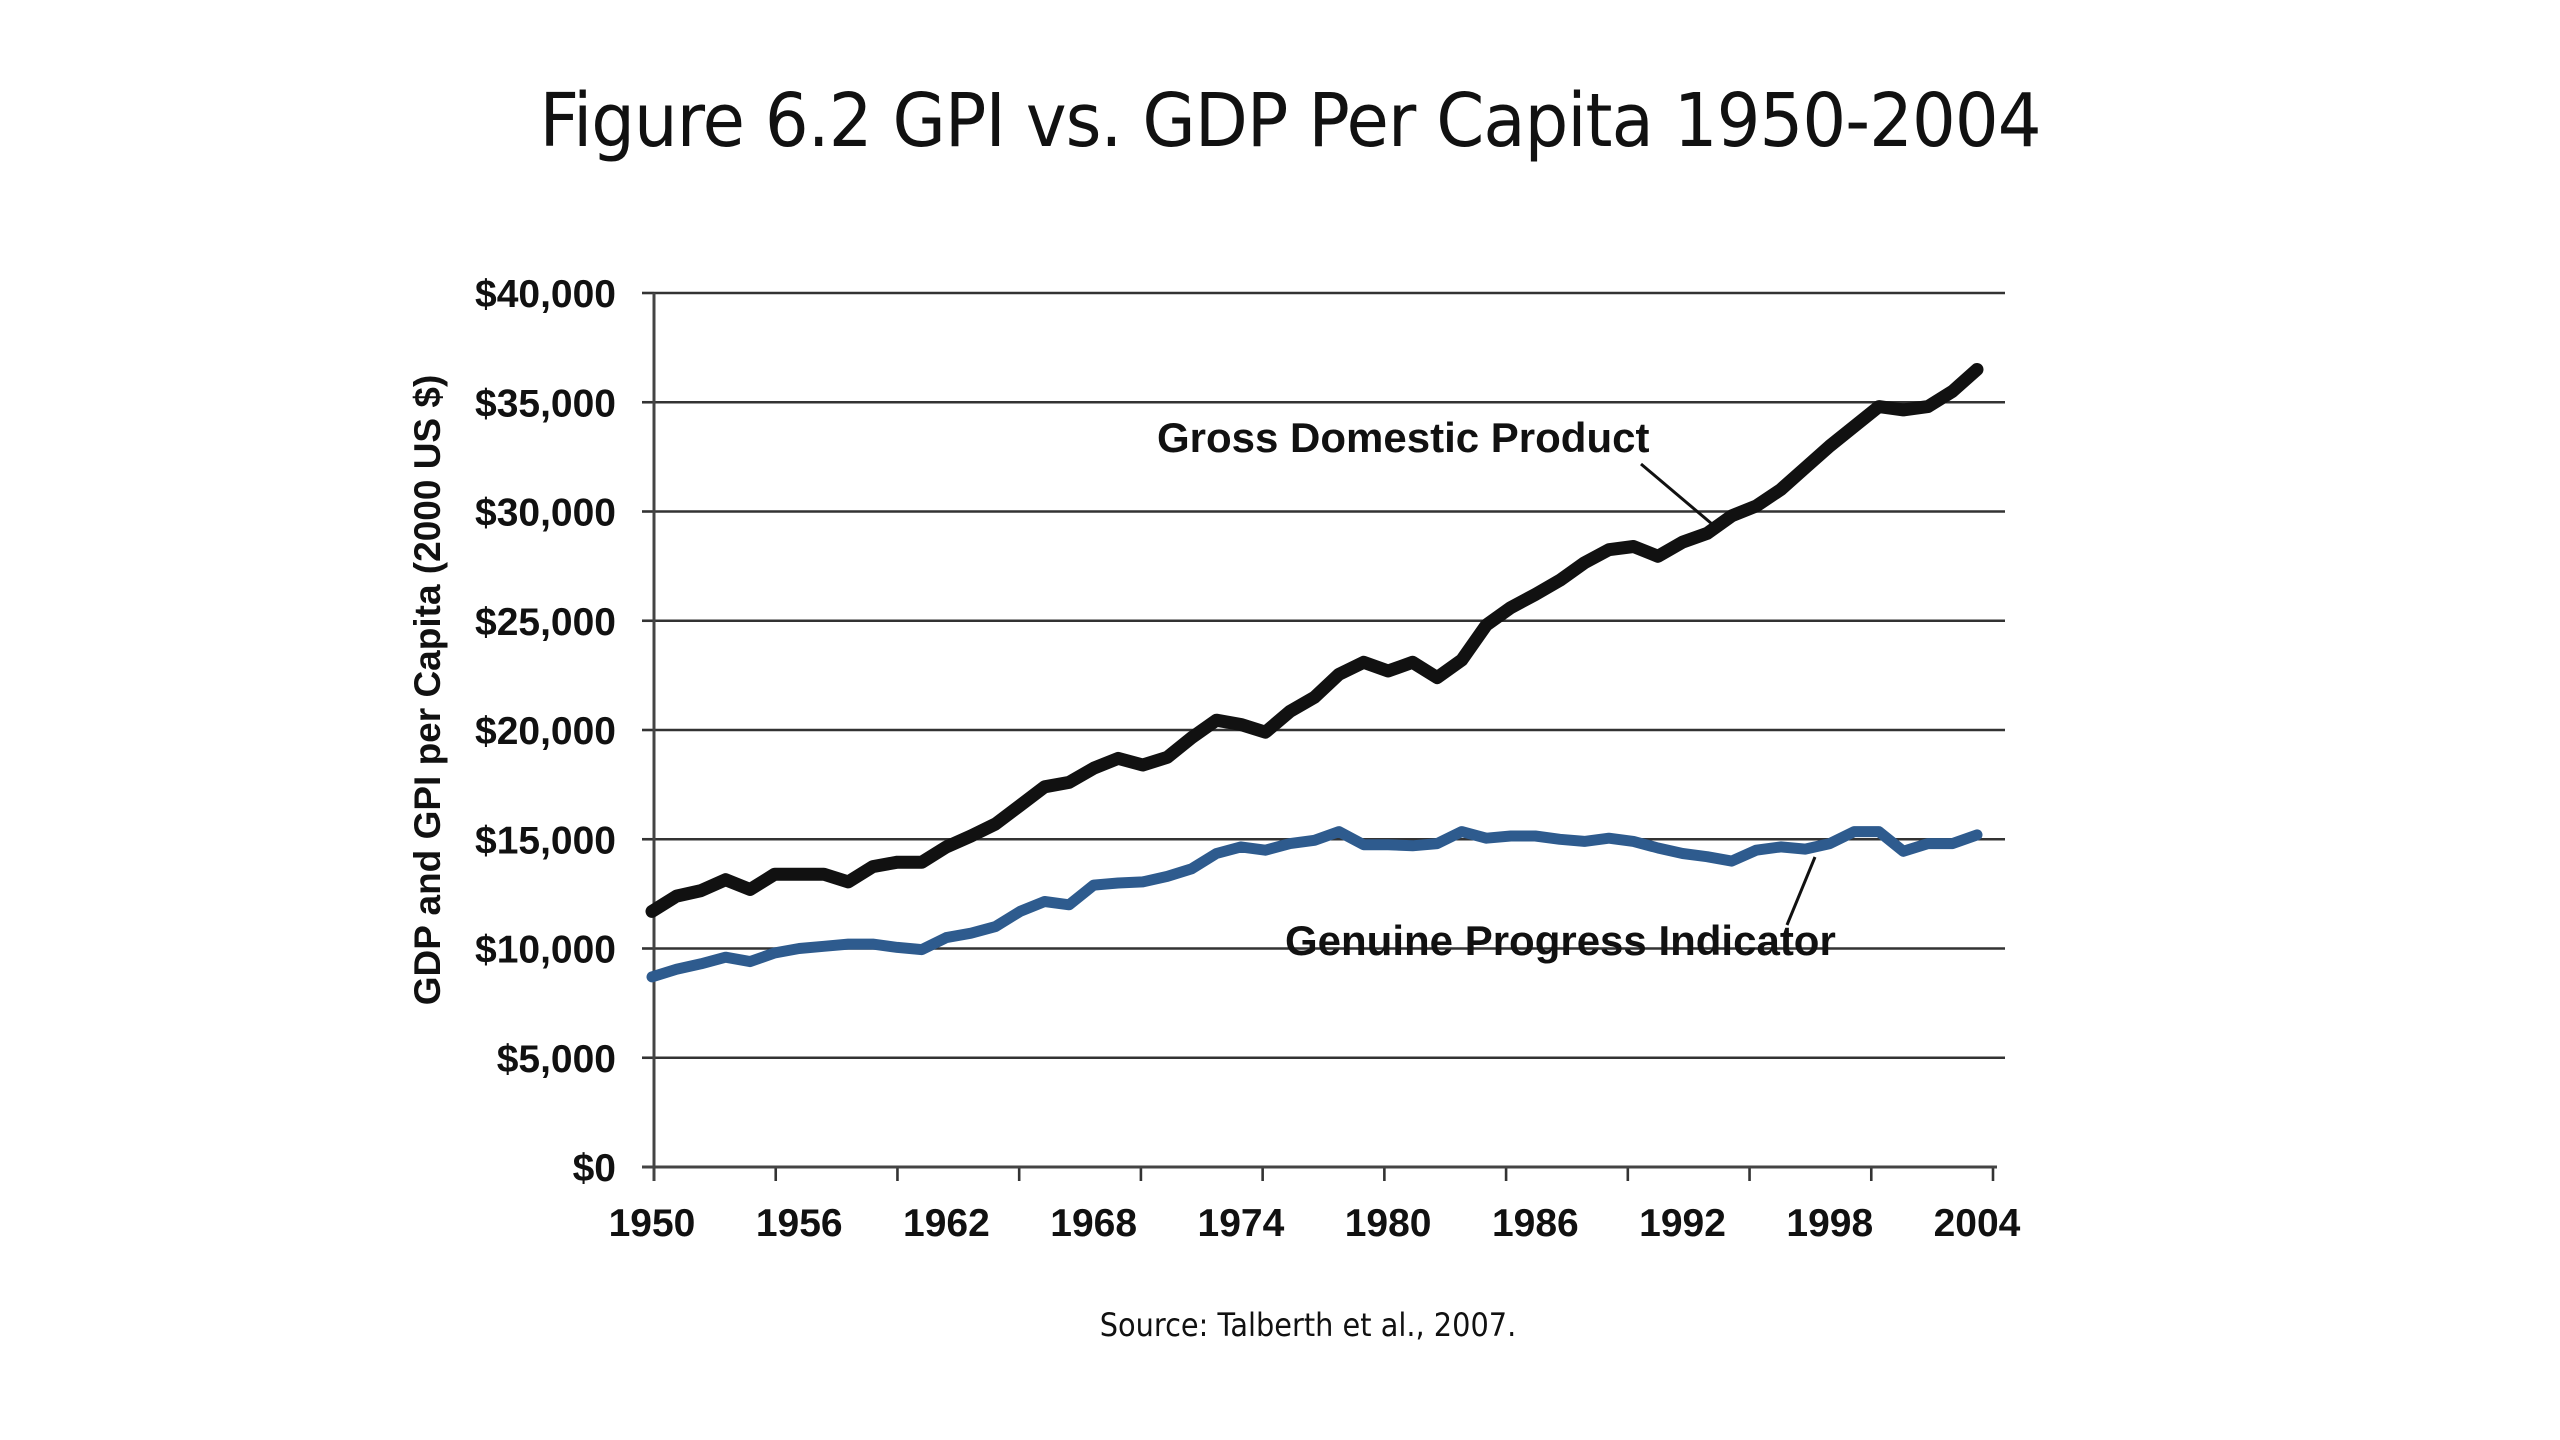 This screenshot has height=1440, width=2560. What do you see at coordinates (556, 1059) in the screenshot?
I see `y-tick-label: $5,000` at bounding box center [556, 1059].